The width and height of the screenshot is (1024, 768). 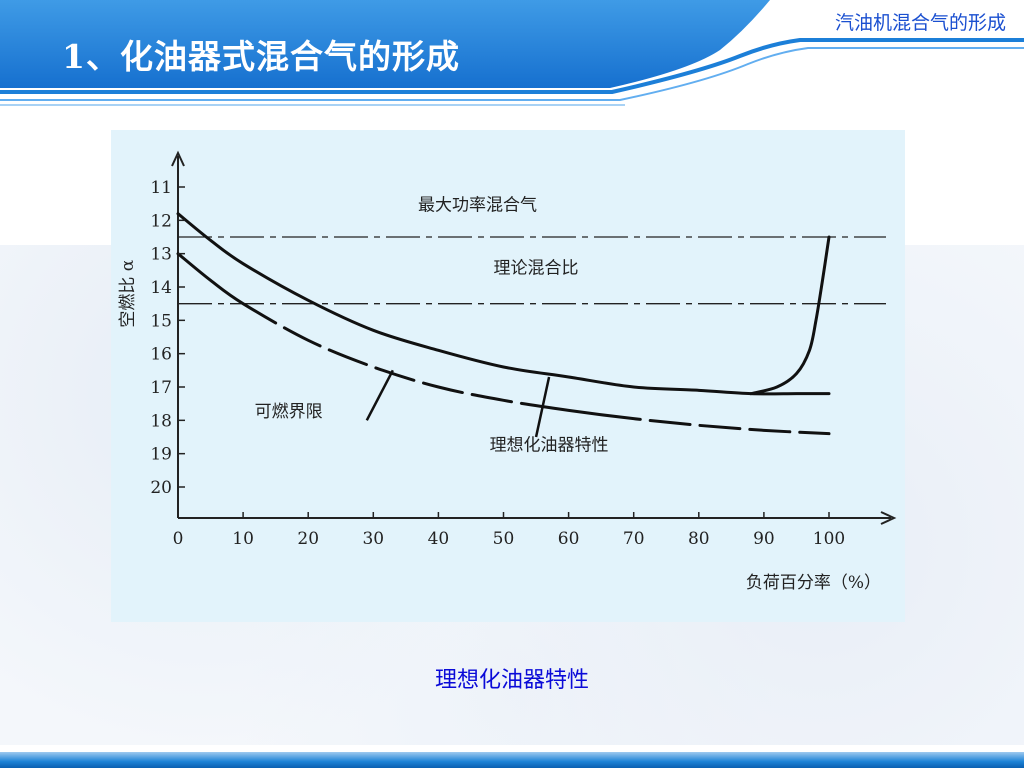 What do you see at coordinates (161, 321) in the screenshot?
I see `y-tick-label: 15` at bounding box center [161, 321].